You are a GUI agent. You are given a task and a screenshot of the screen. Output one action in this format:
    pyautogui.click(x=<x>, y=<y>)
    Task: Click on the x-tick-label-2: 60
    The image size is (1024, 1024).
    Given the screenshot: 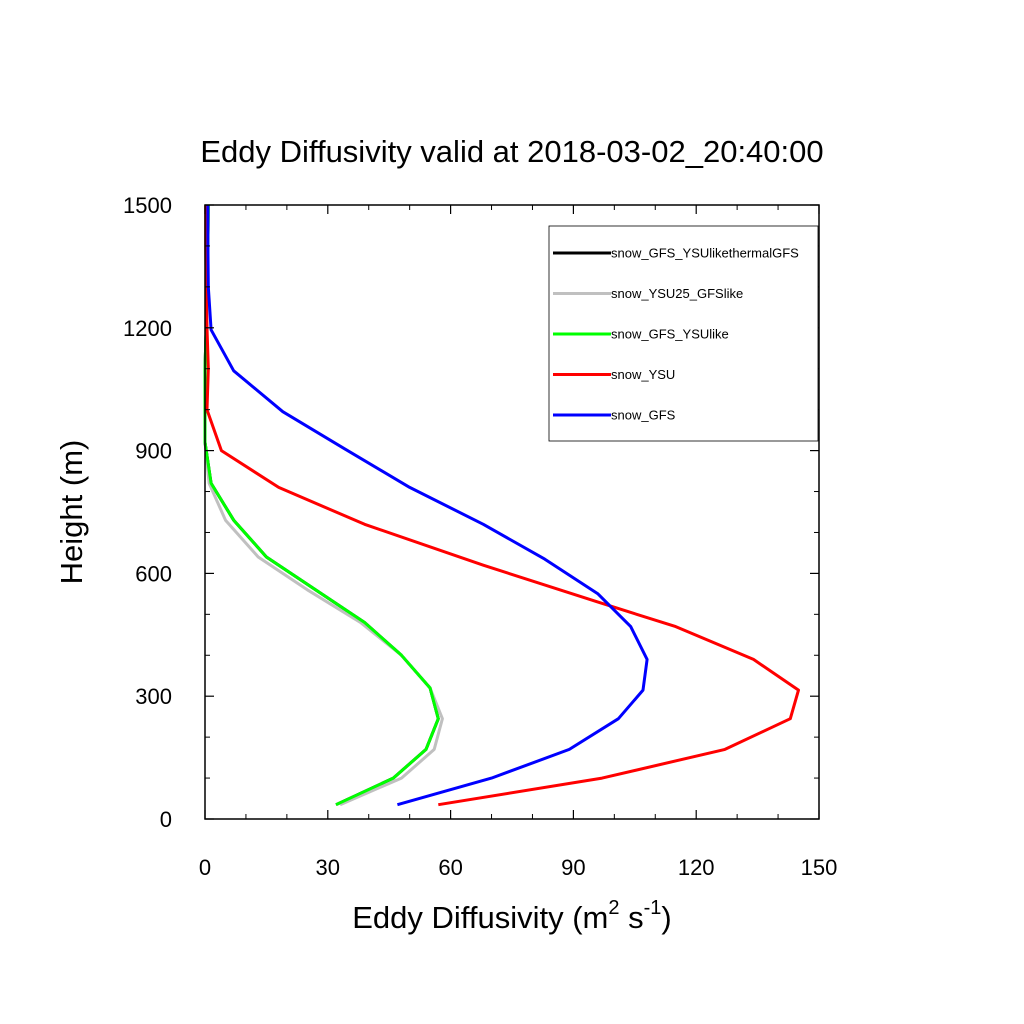 What is the action you would take?
    pyautogui.click(x=450, y=867)
    